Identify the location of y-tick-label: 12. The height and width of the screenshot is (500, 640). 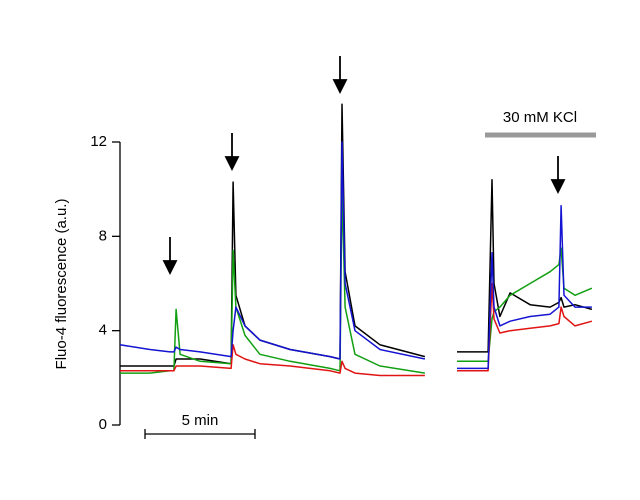
(98, 141).